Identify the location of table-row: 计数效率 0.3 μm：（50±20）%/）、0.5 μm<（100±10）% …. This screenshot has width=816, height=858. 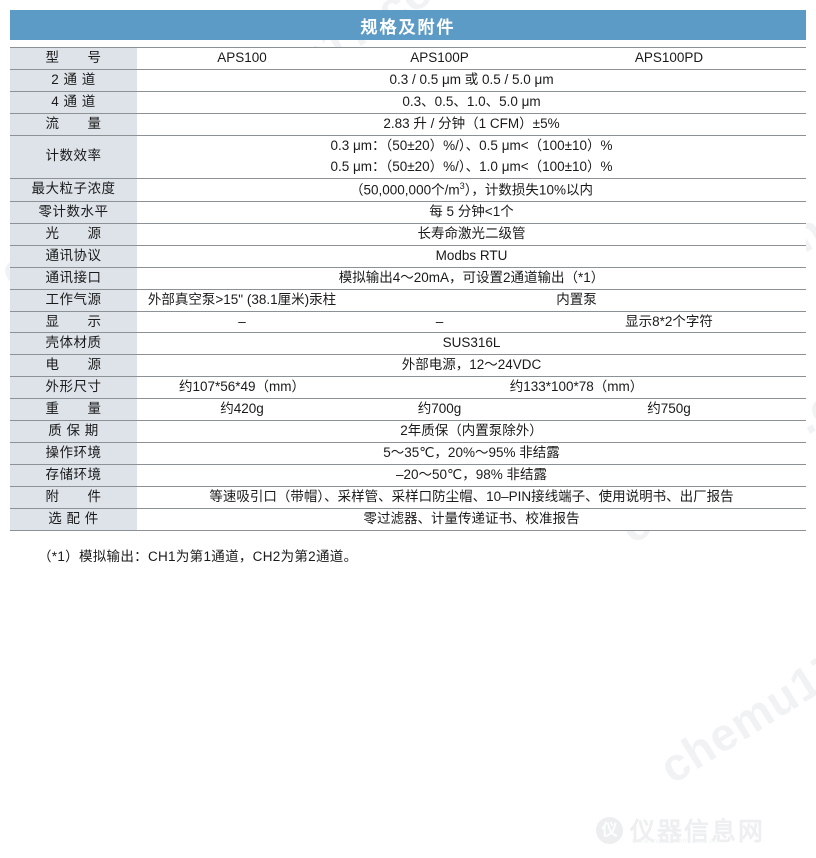
(408, 156).